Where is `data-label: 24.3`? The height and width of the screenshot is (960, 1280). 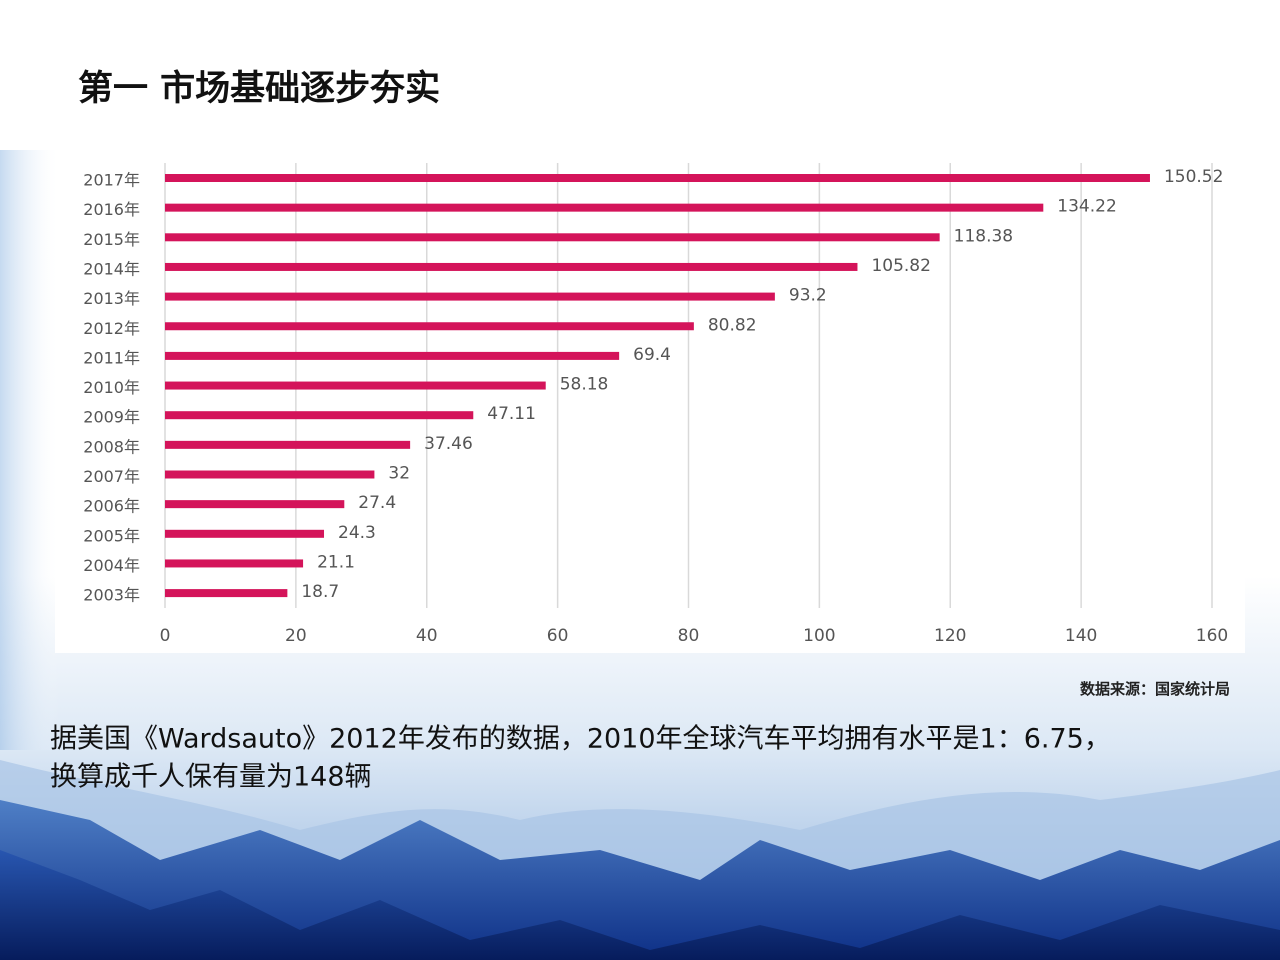 data-label: 24.3 is located at coordinates (357, 533).